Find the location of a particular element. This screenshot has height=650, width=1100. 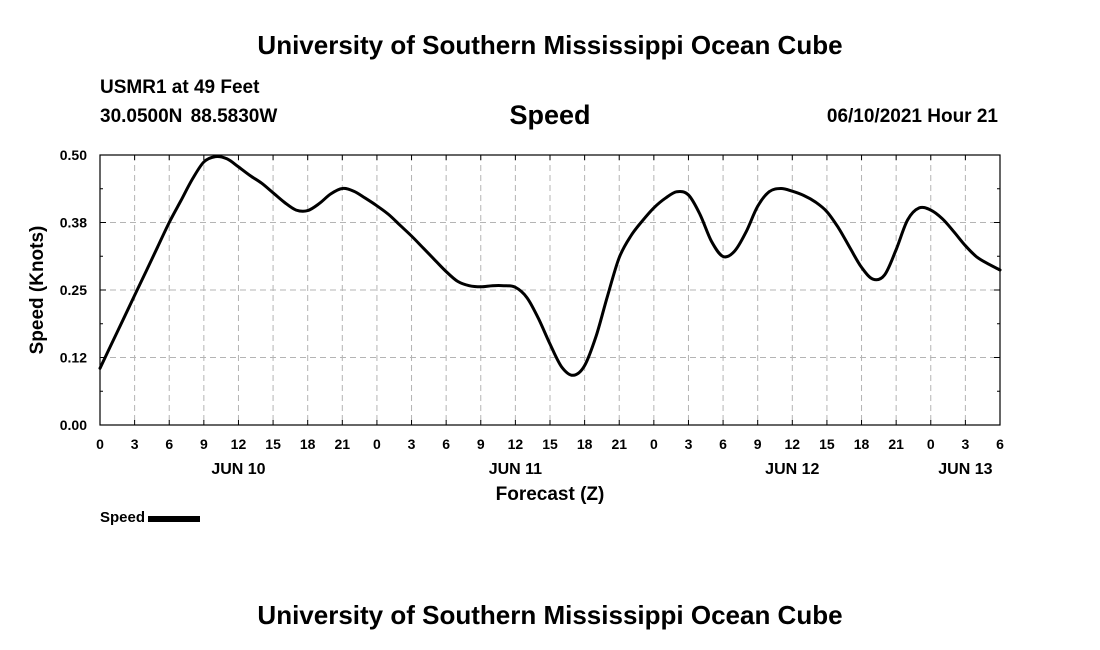

y-tick-label: 0.12 is located at coordinates (73, 358).